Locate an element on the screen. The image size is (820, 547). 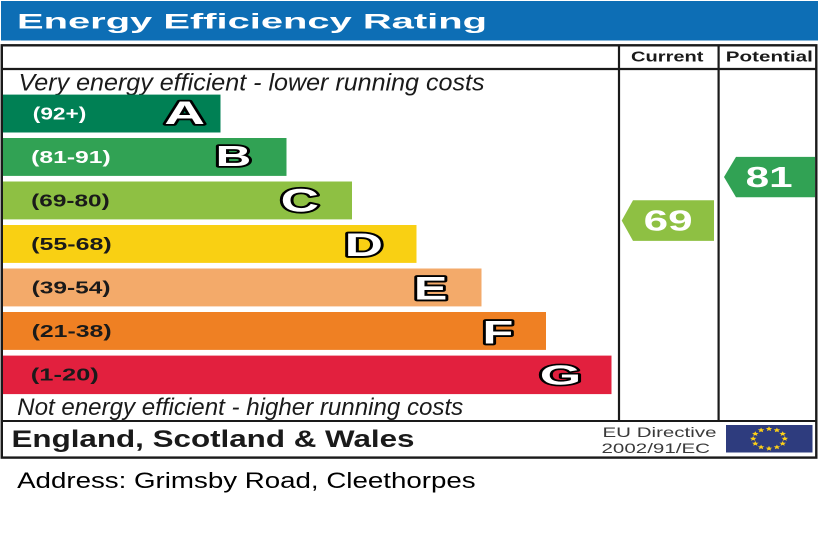
svg-text: B is located at coordinates (234, 156).